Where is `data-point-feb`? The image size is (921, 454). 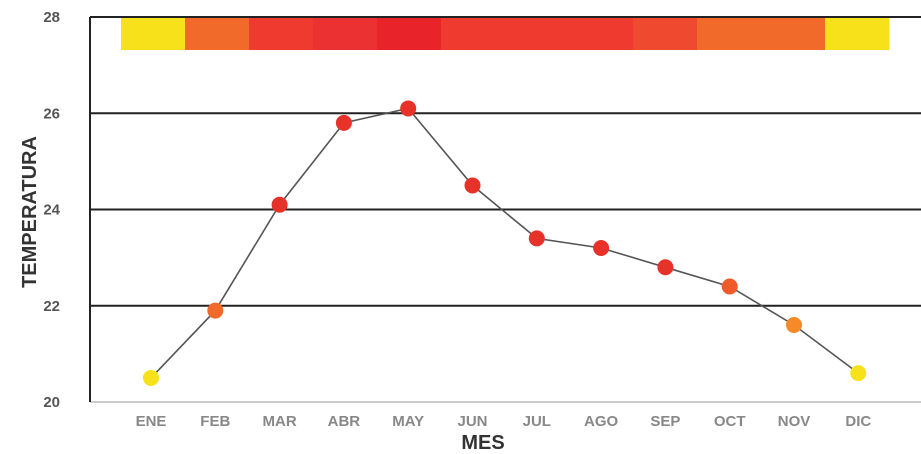
data-point-feb is located at coordinates (215, 310).